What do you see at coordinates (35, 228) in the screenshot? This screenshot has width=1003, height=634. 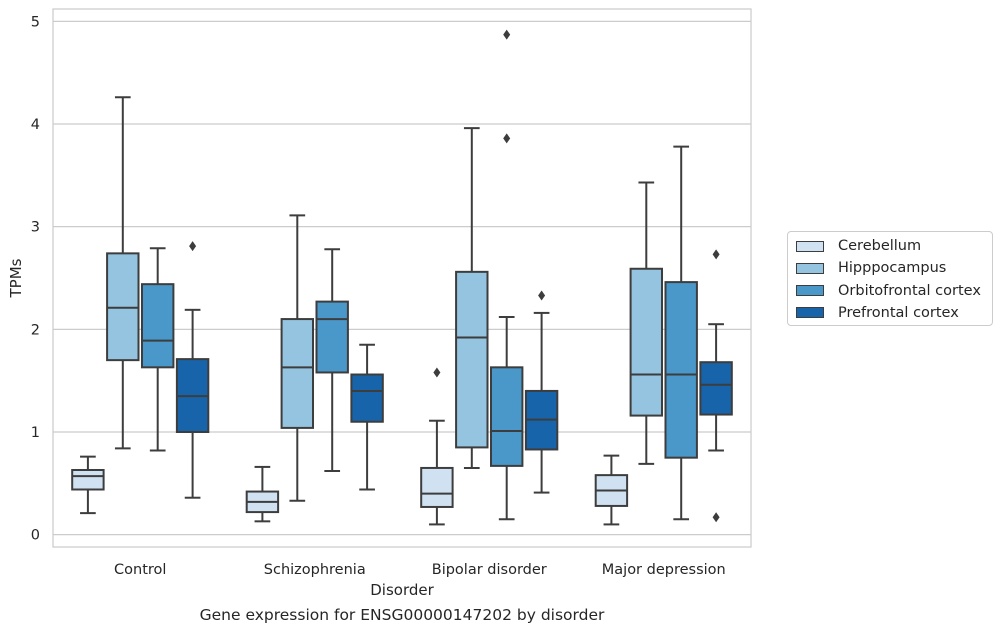 I see `y-tick-label: 3` at bounding box center [35, 228].